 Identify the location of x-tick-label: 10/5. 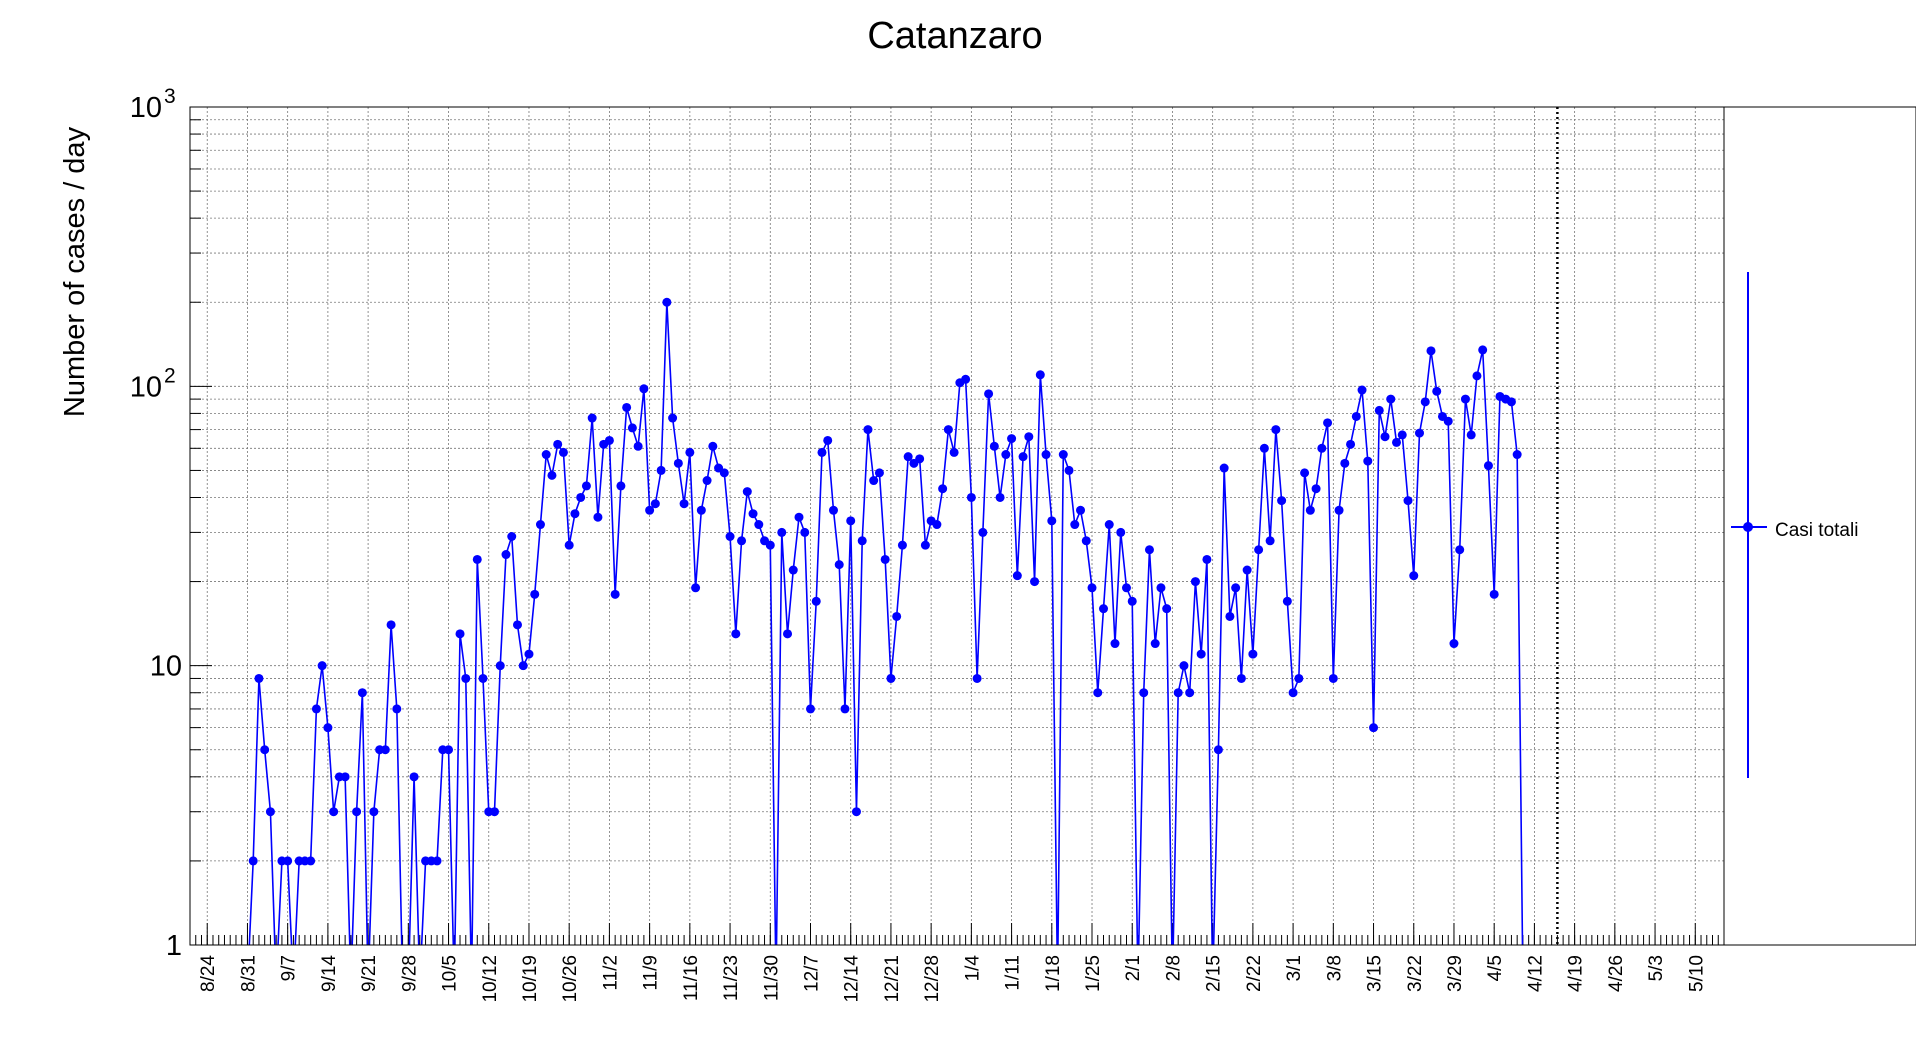
(450, 973).